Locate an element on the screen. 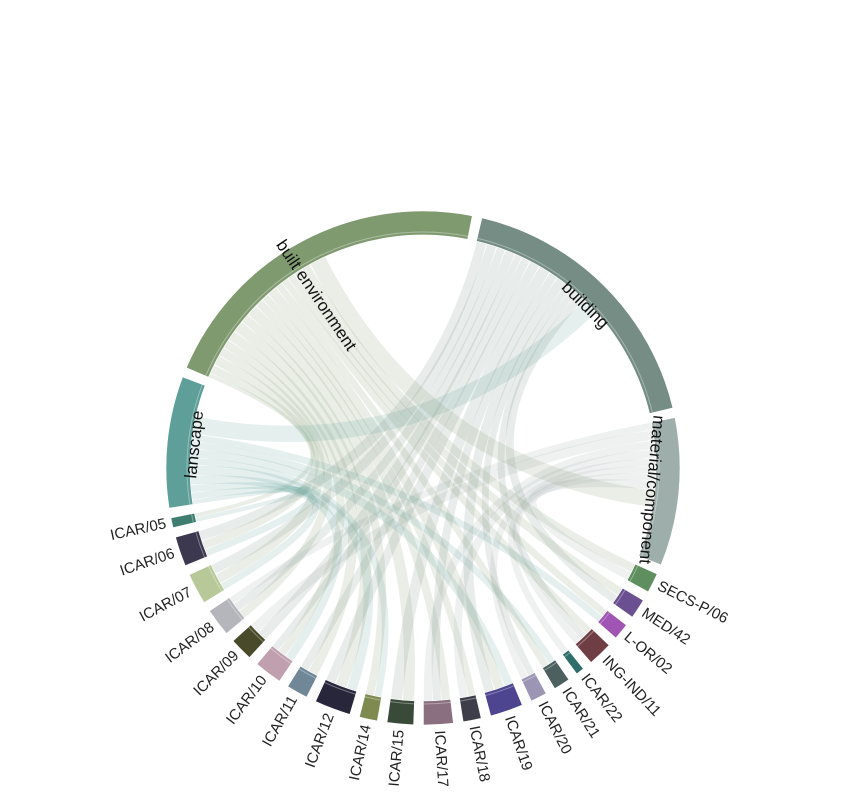 This screenshot has width=864, height=797. label-icar-08: ICAR/08 is located at coordinates (190, 643).